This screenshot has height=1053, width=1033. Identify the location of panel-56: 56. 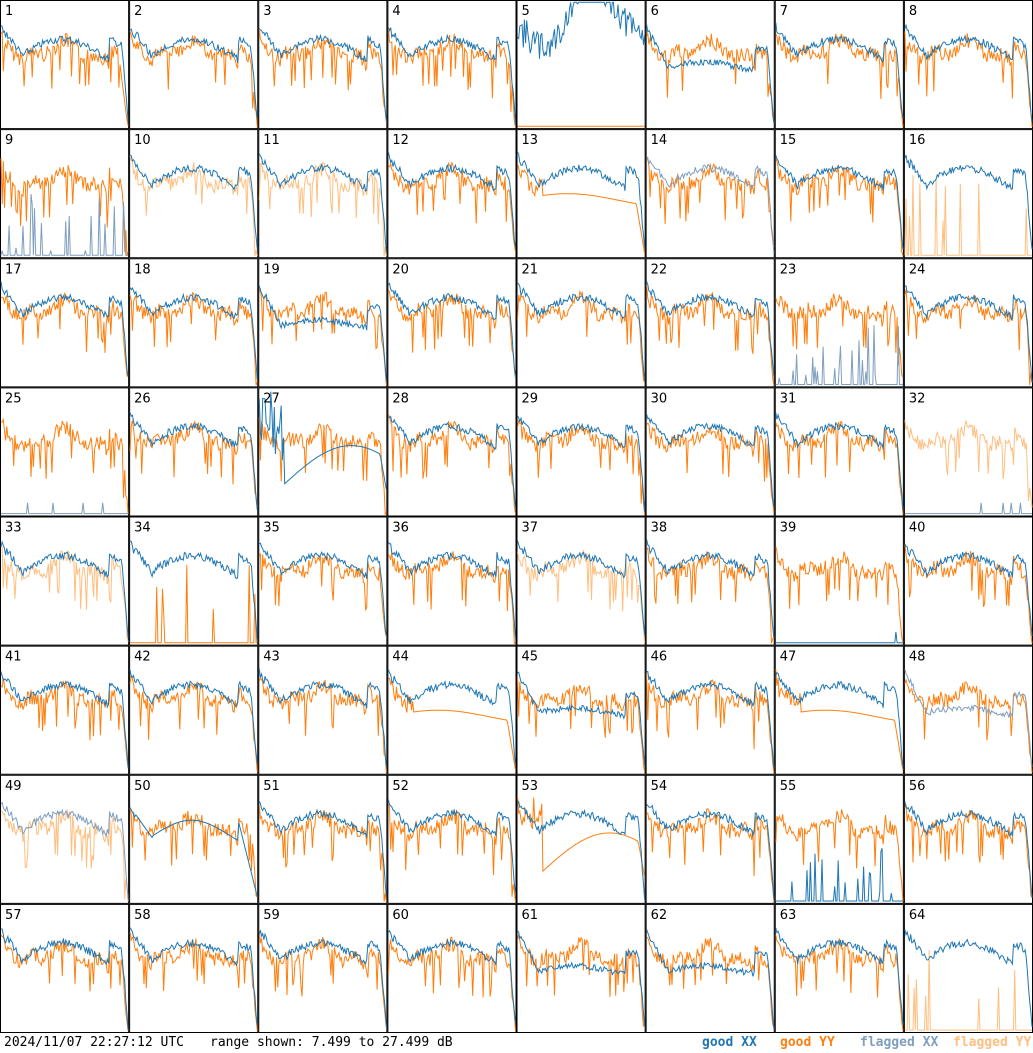
(968, 839).